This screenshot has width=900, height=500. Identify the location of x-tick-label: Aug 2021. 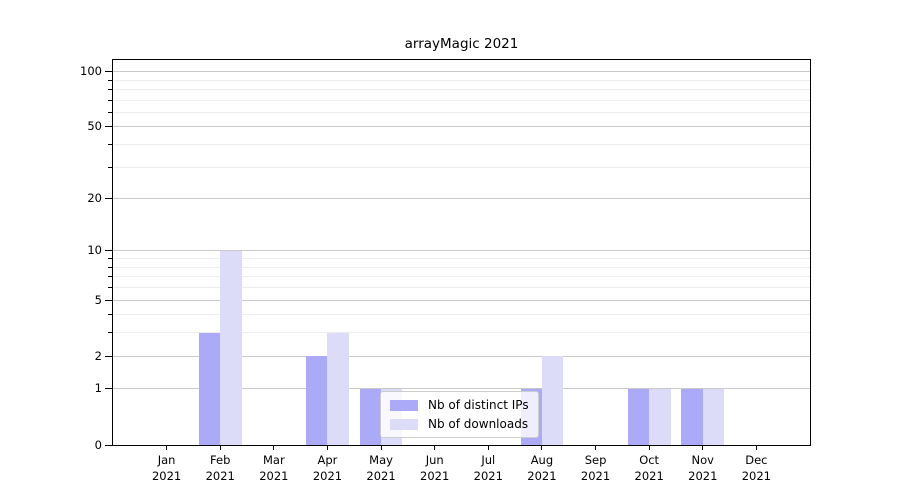
(542, 468).